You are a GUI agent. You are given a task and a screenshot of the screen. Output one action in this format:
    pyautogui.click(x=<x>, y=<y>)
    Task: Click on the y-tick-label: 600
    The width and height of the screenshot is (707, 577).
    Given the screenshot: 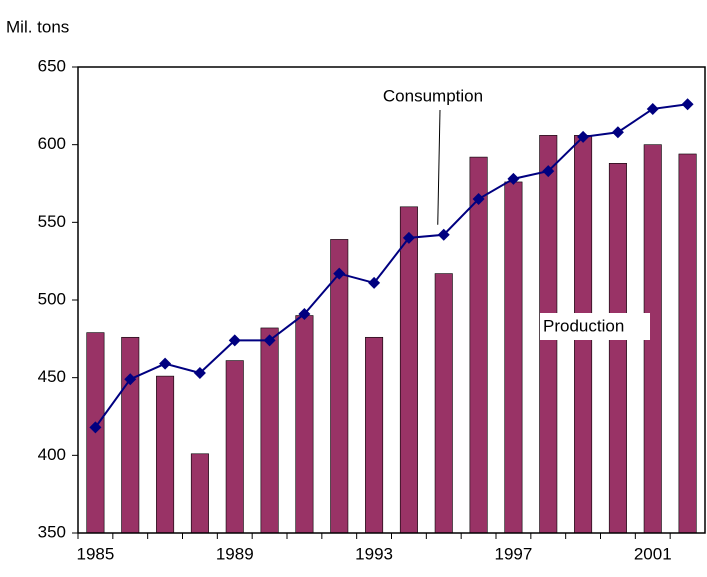 What is the action you would take?
    pyautogui.click(x=52, y=143)
    